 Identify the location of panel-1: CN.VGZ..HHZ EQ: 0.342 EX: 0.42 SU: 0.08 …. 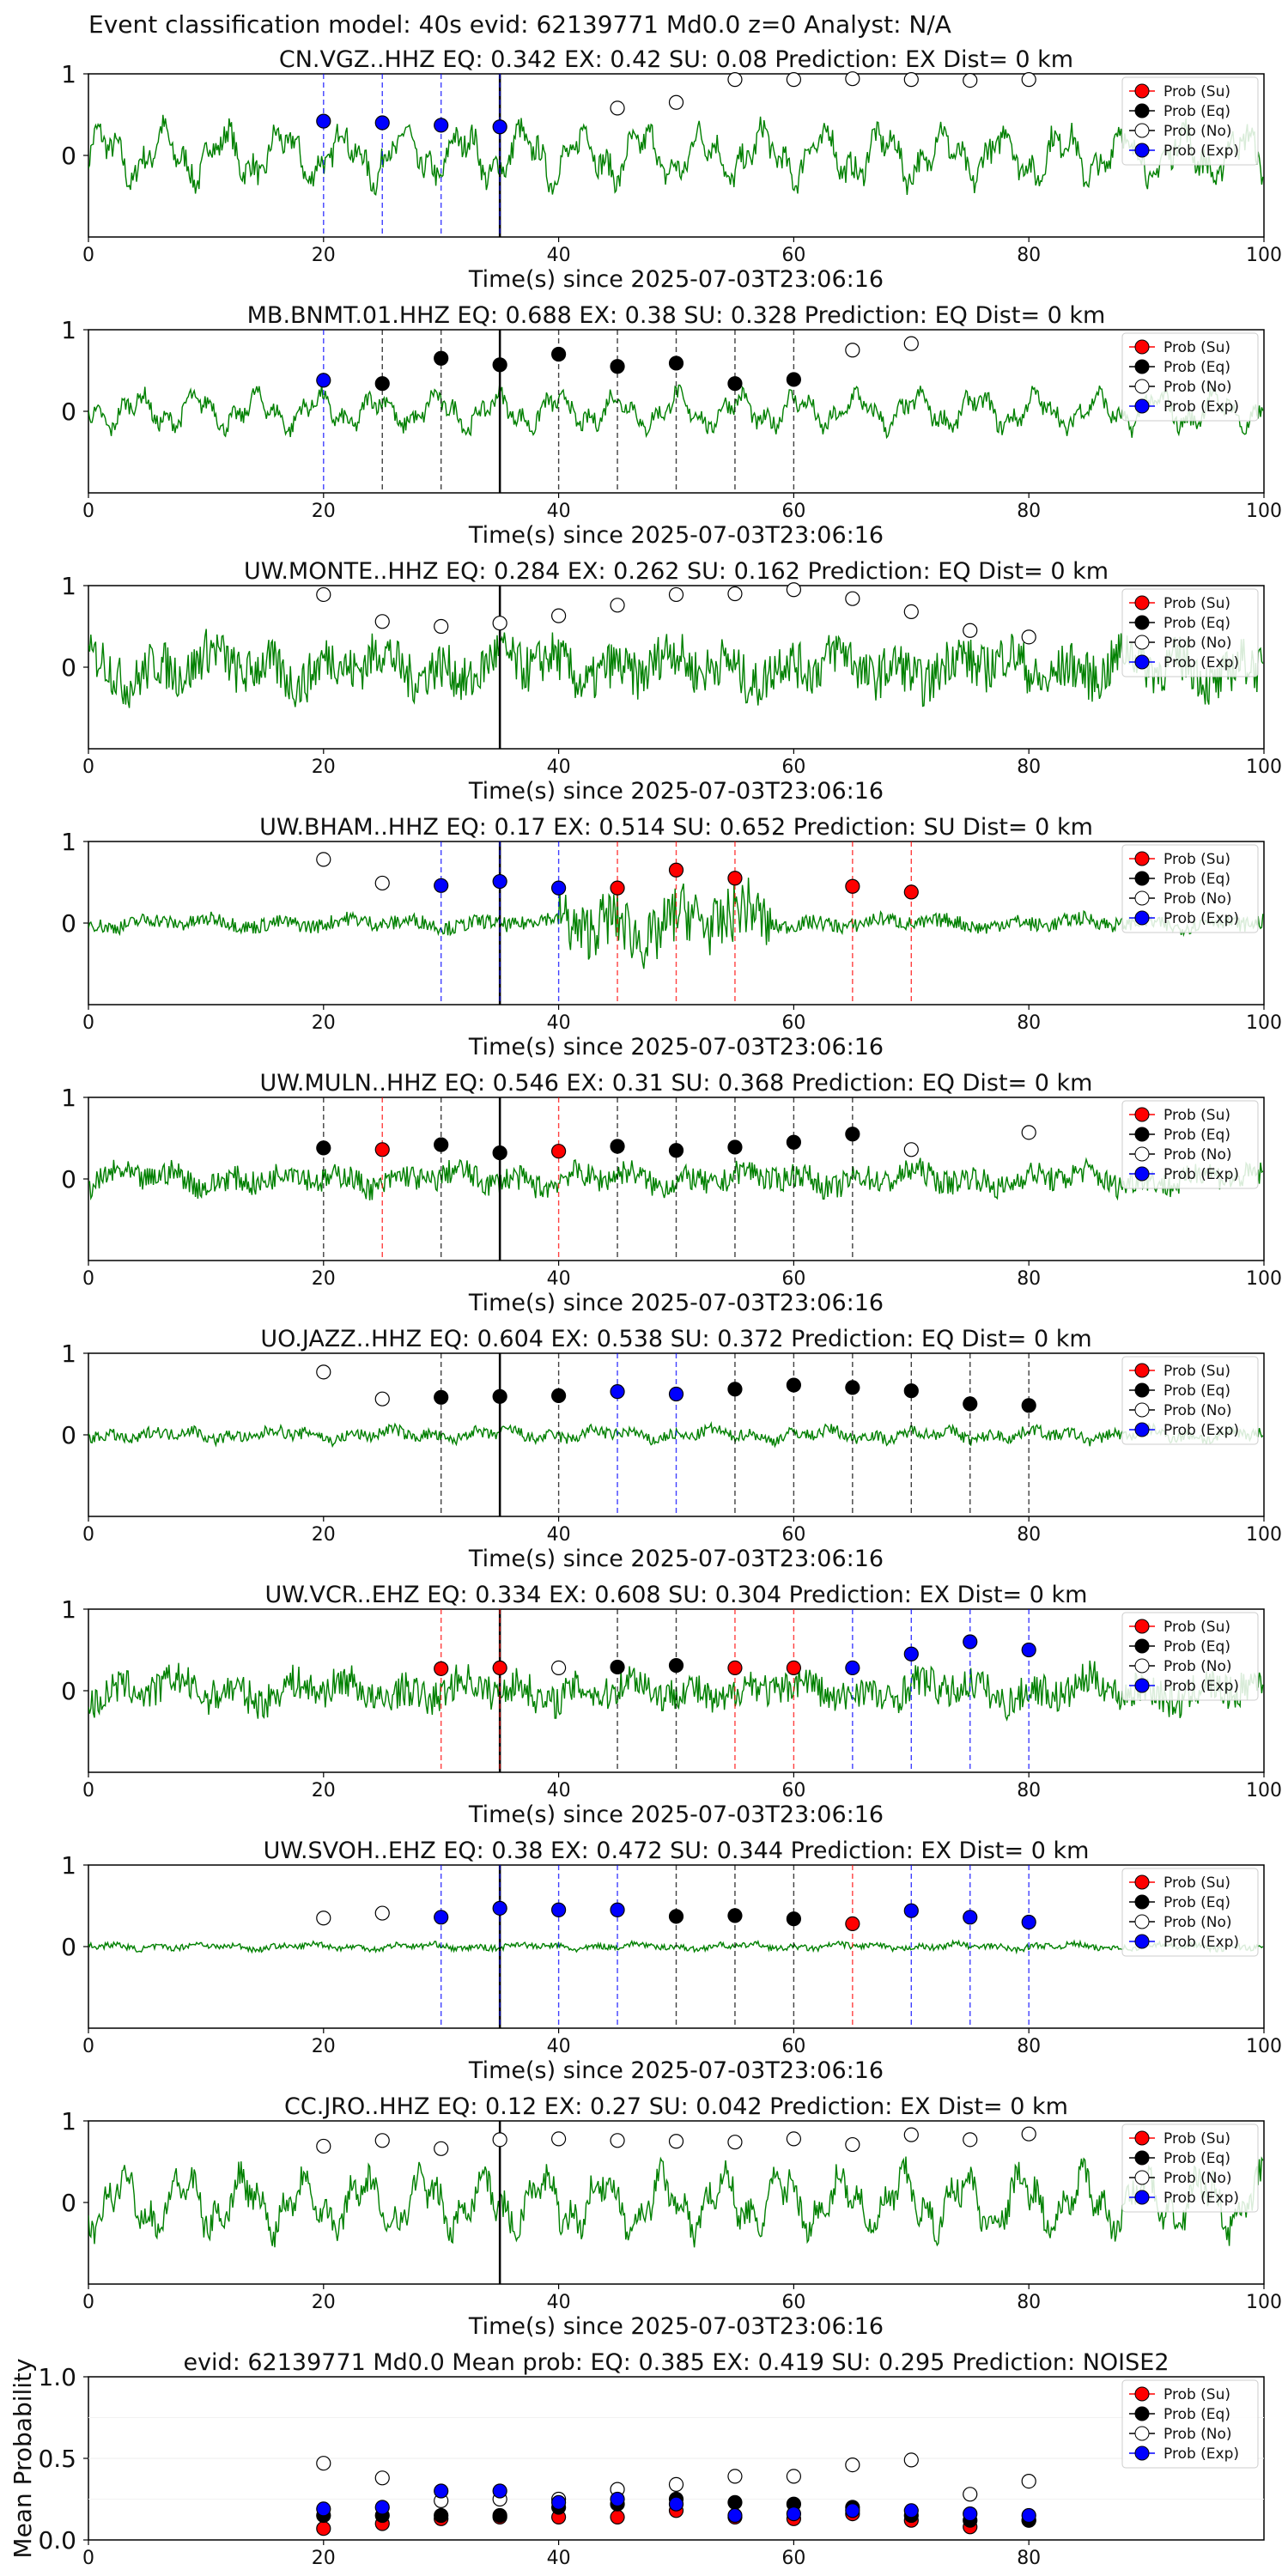
(671, 170).